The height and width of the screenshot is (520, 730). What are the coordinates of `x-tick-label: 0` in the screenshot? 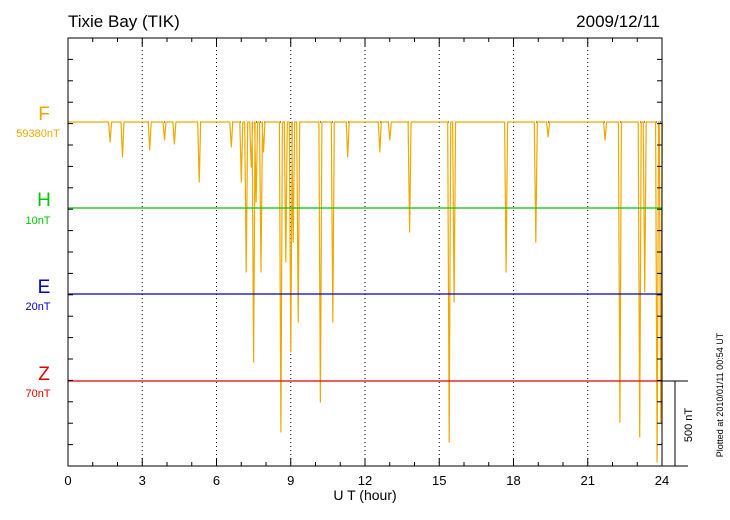 It's located at (67, 480).